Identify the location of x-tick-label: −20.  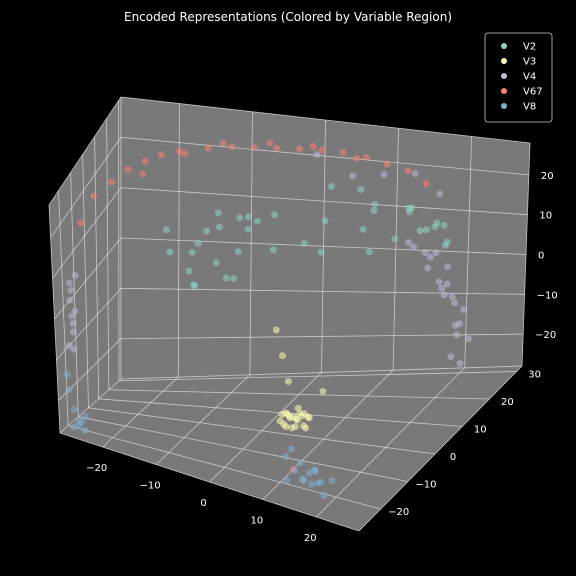
(96, 468).